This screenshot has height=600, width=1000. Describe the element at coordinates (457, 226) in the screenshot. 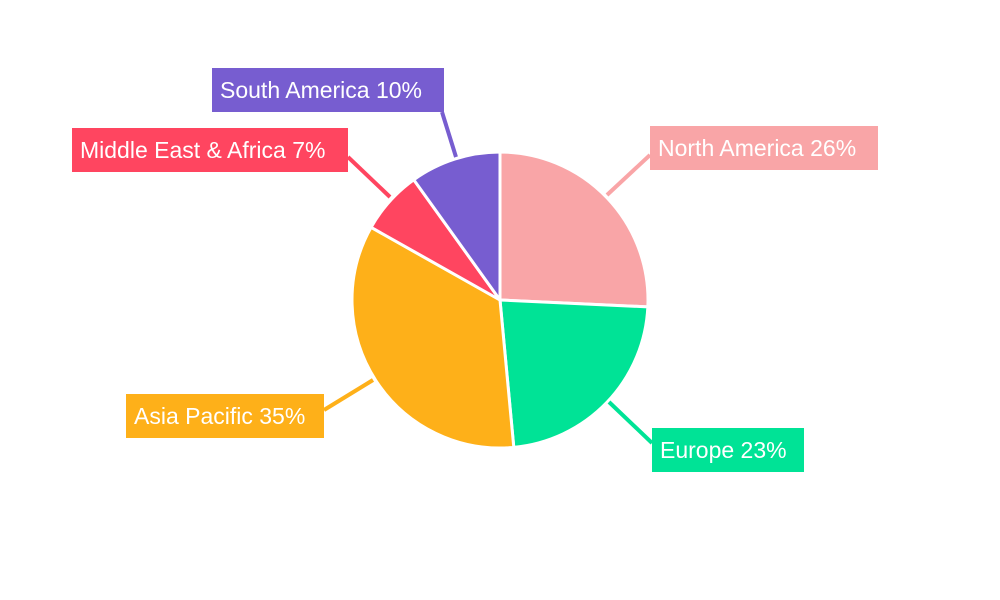

I see `pie-slice-south-america` at that location.